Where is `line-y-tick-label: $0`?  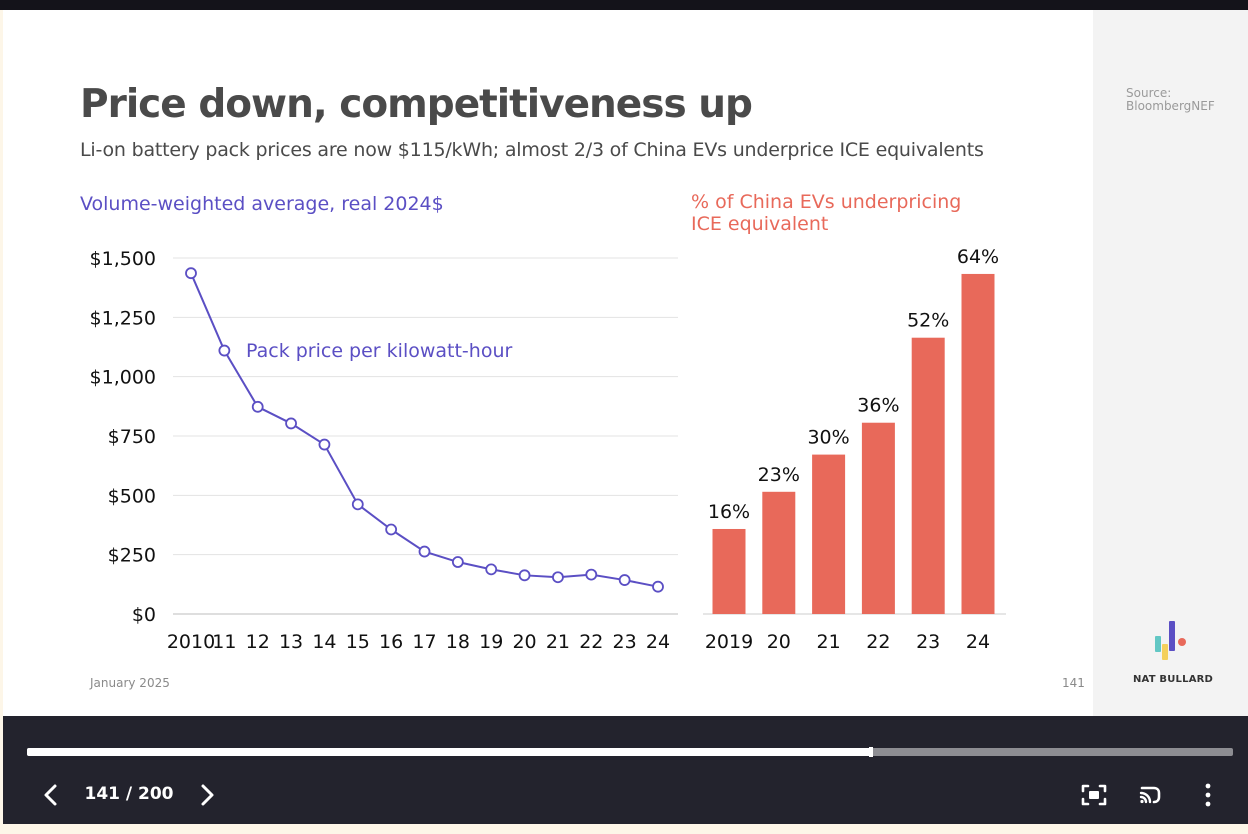
line-y-tick-label: $0 is located at coordinates (144, 615).